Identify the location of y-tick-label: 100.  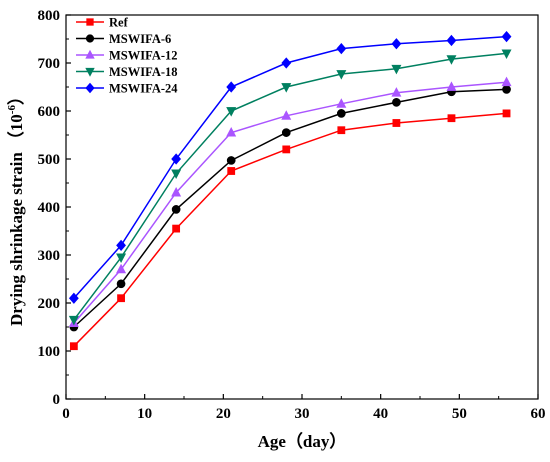
(49, 352).